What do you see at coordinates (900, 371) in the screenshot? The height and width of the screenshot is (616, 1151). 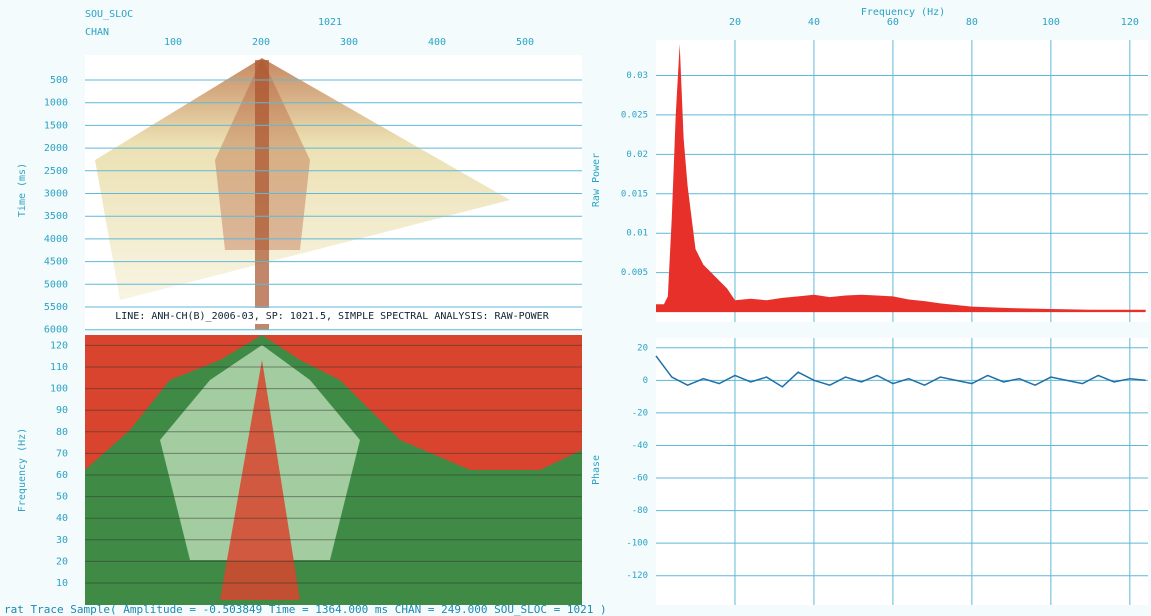 I see `phase-line` at bounding box center [900, 371].